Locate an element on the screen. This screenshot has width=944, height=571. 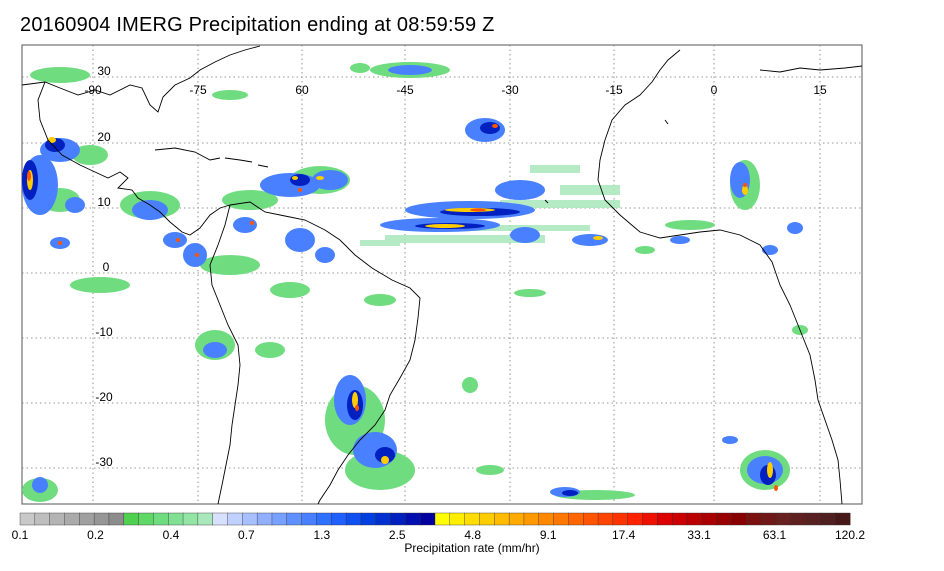
colorbar-tick-label: 2.5 is located at coordinates (397, 535).